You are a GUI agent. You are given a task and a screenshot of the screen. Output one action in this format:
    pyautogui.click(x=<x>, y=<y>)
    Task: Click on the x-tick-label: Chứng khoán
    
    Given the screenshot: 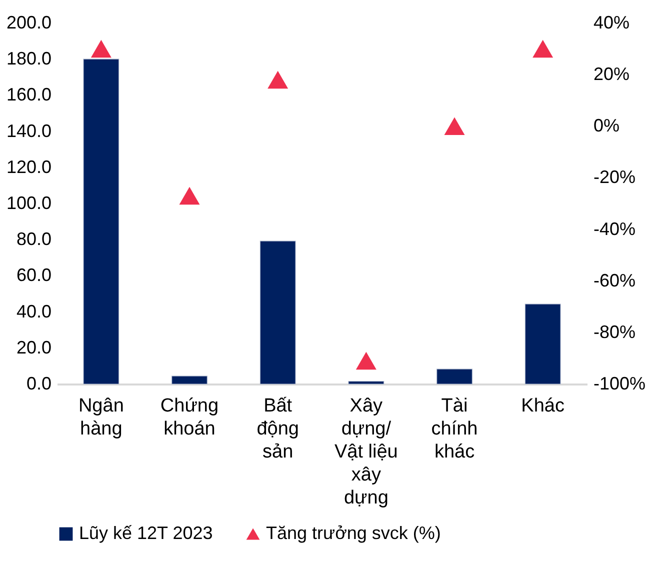 What is the action you would take?
    pyautogui.click(x=189, y=418)
    